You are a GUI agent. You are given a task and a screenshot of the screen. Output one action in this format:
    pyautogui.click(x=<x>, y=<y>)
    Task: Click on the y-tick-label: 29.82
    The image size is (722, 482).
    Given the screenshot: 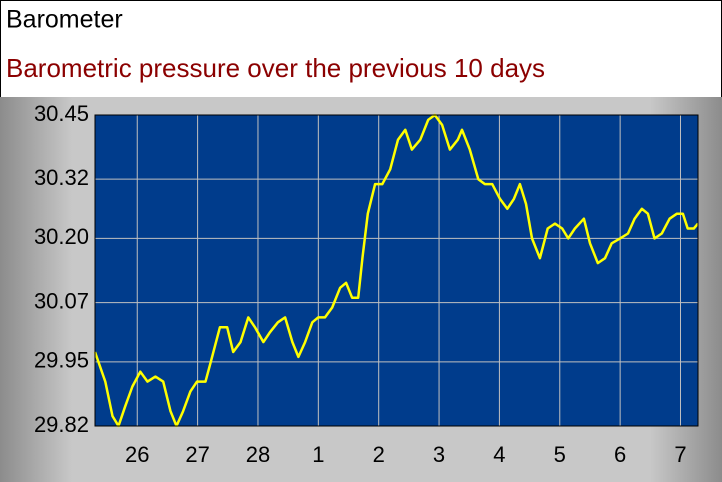 What is the action you would take?
    pyautogui.click(x=61, y=424)
    